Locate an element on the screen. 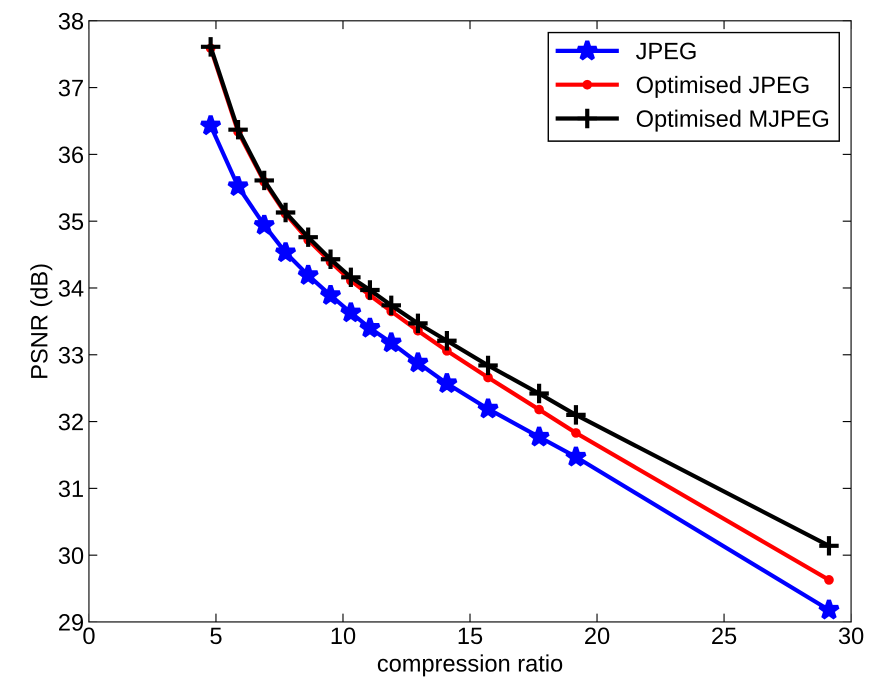 Image resolution: width=872 pixels, height=693 pixels. x-tick-label: 25 is located at coordinates (724, 635).